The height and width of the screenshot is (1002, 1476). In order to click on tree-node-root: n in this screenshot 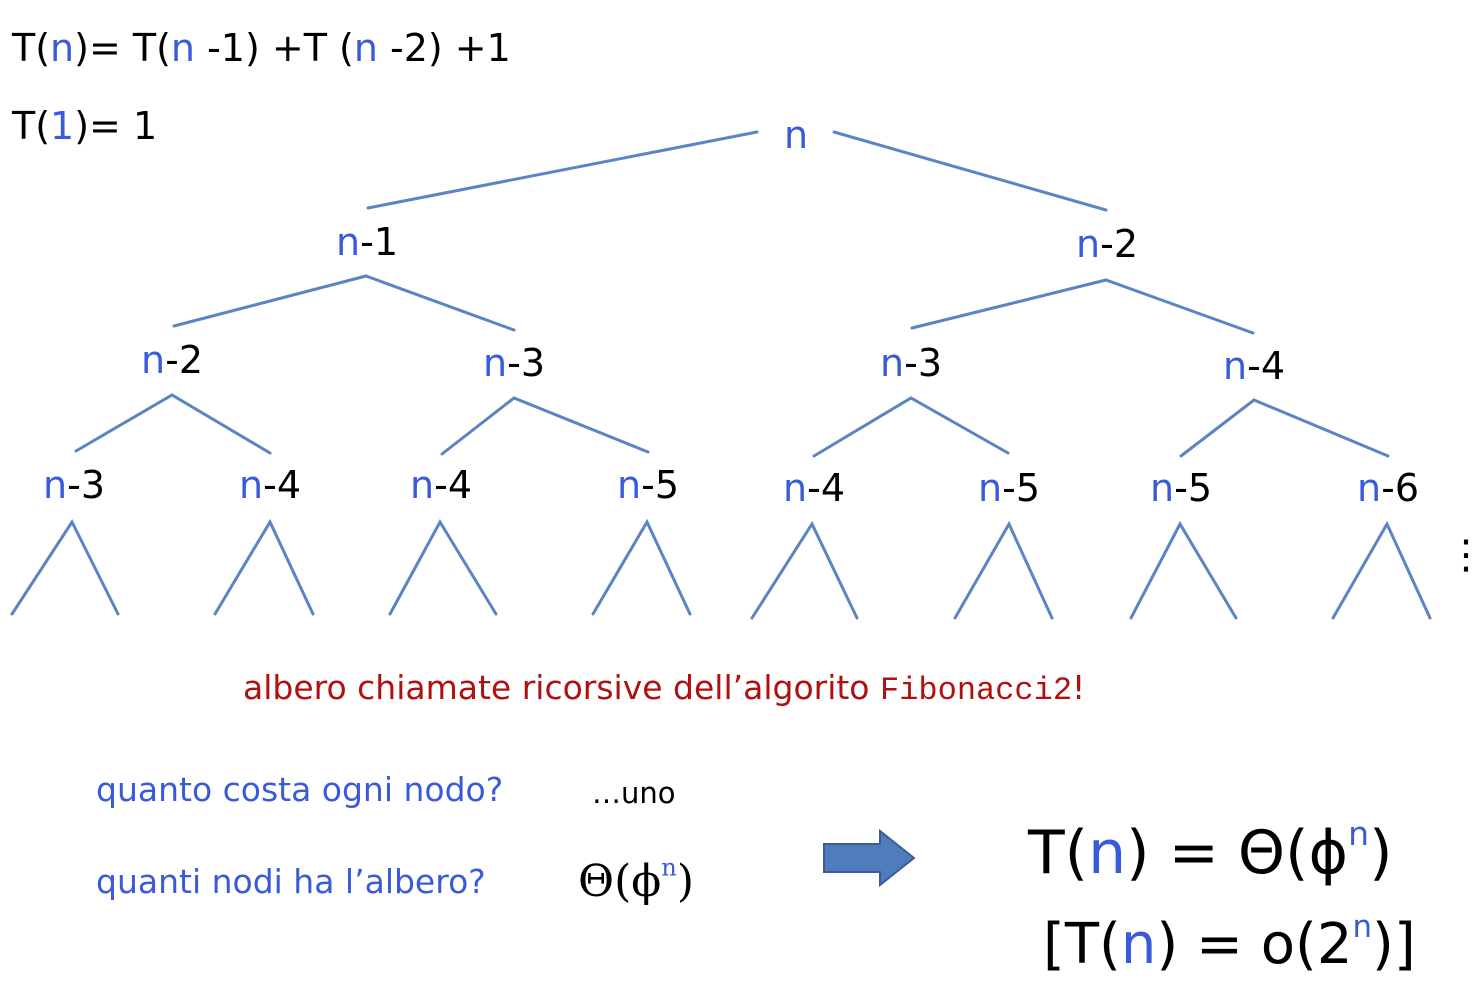, I will do `click(796, 135)`.